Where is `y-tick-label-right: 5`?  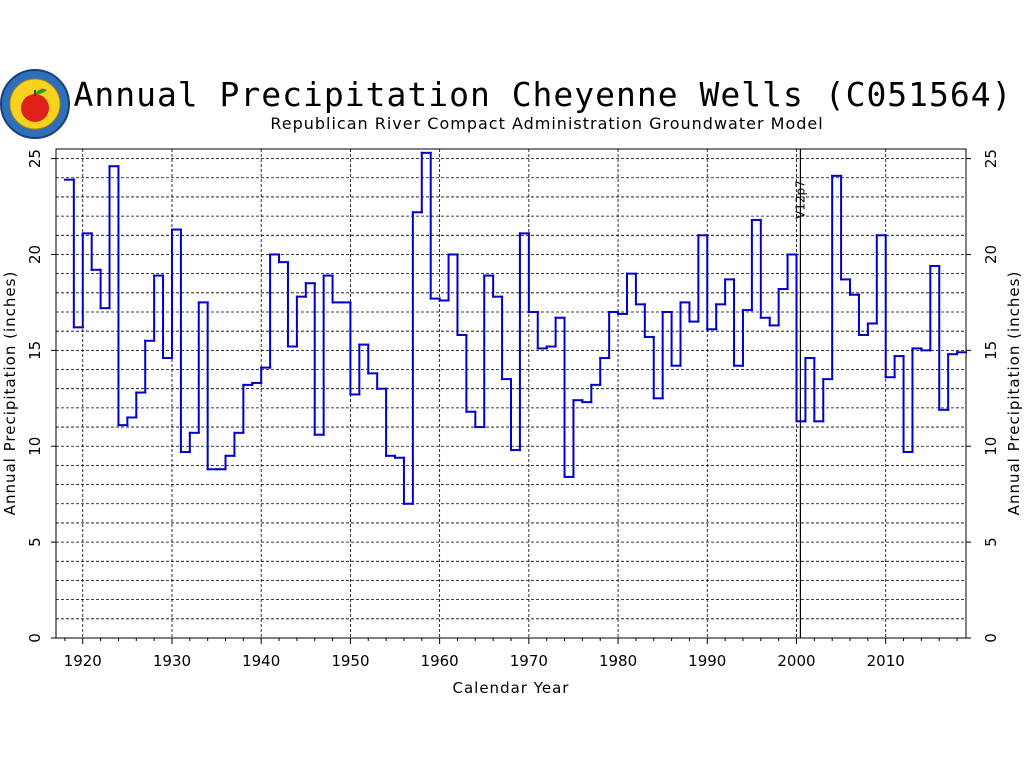 y-tick-label-right: 5 is located at coordinates (991, 542).